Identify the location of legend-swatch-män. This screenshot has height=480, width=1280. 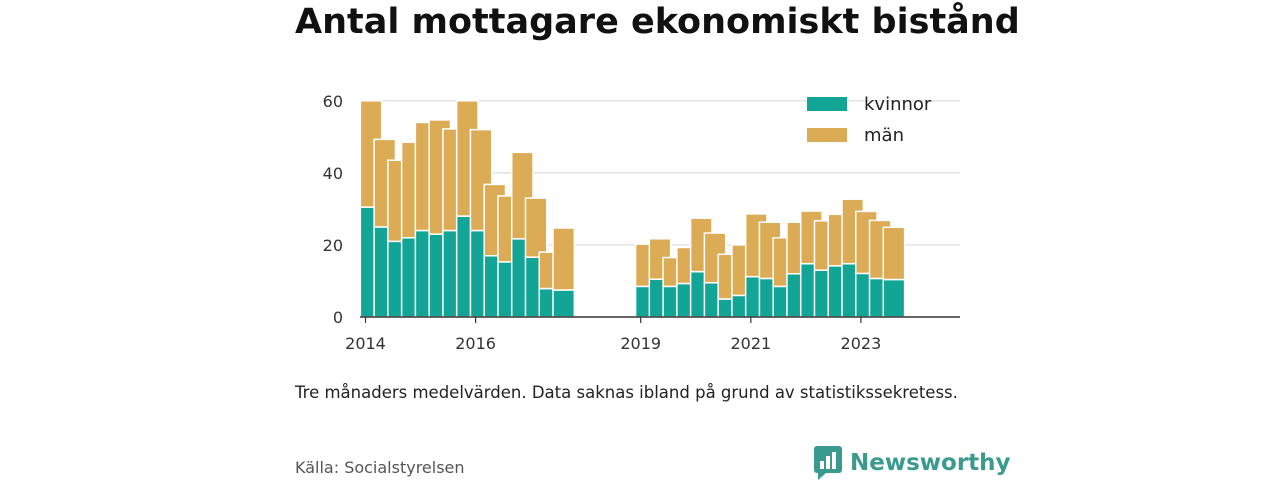
(827, 135).